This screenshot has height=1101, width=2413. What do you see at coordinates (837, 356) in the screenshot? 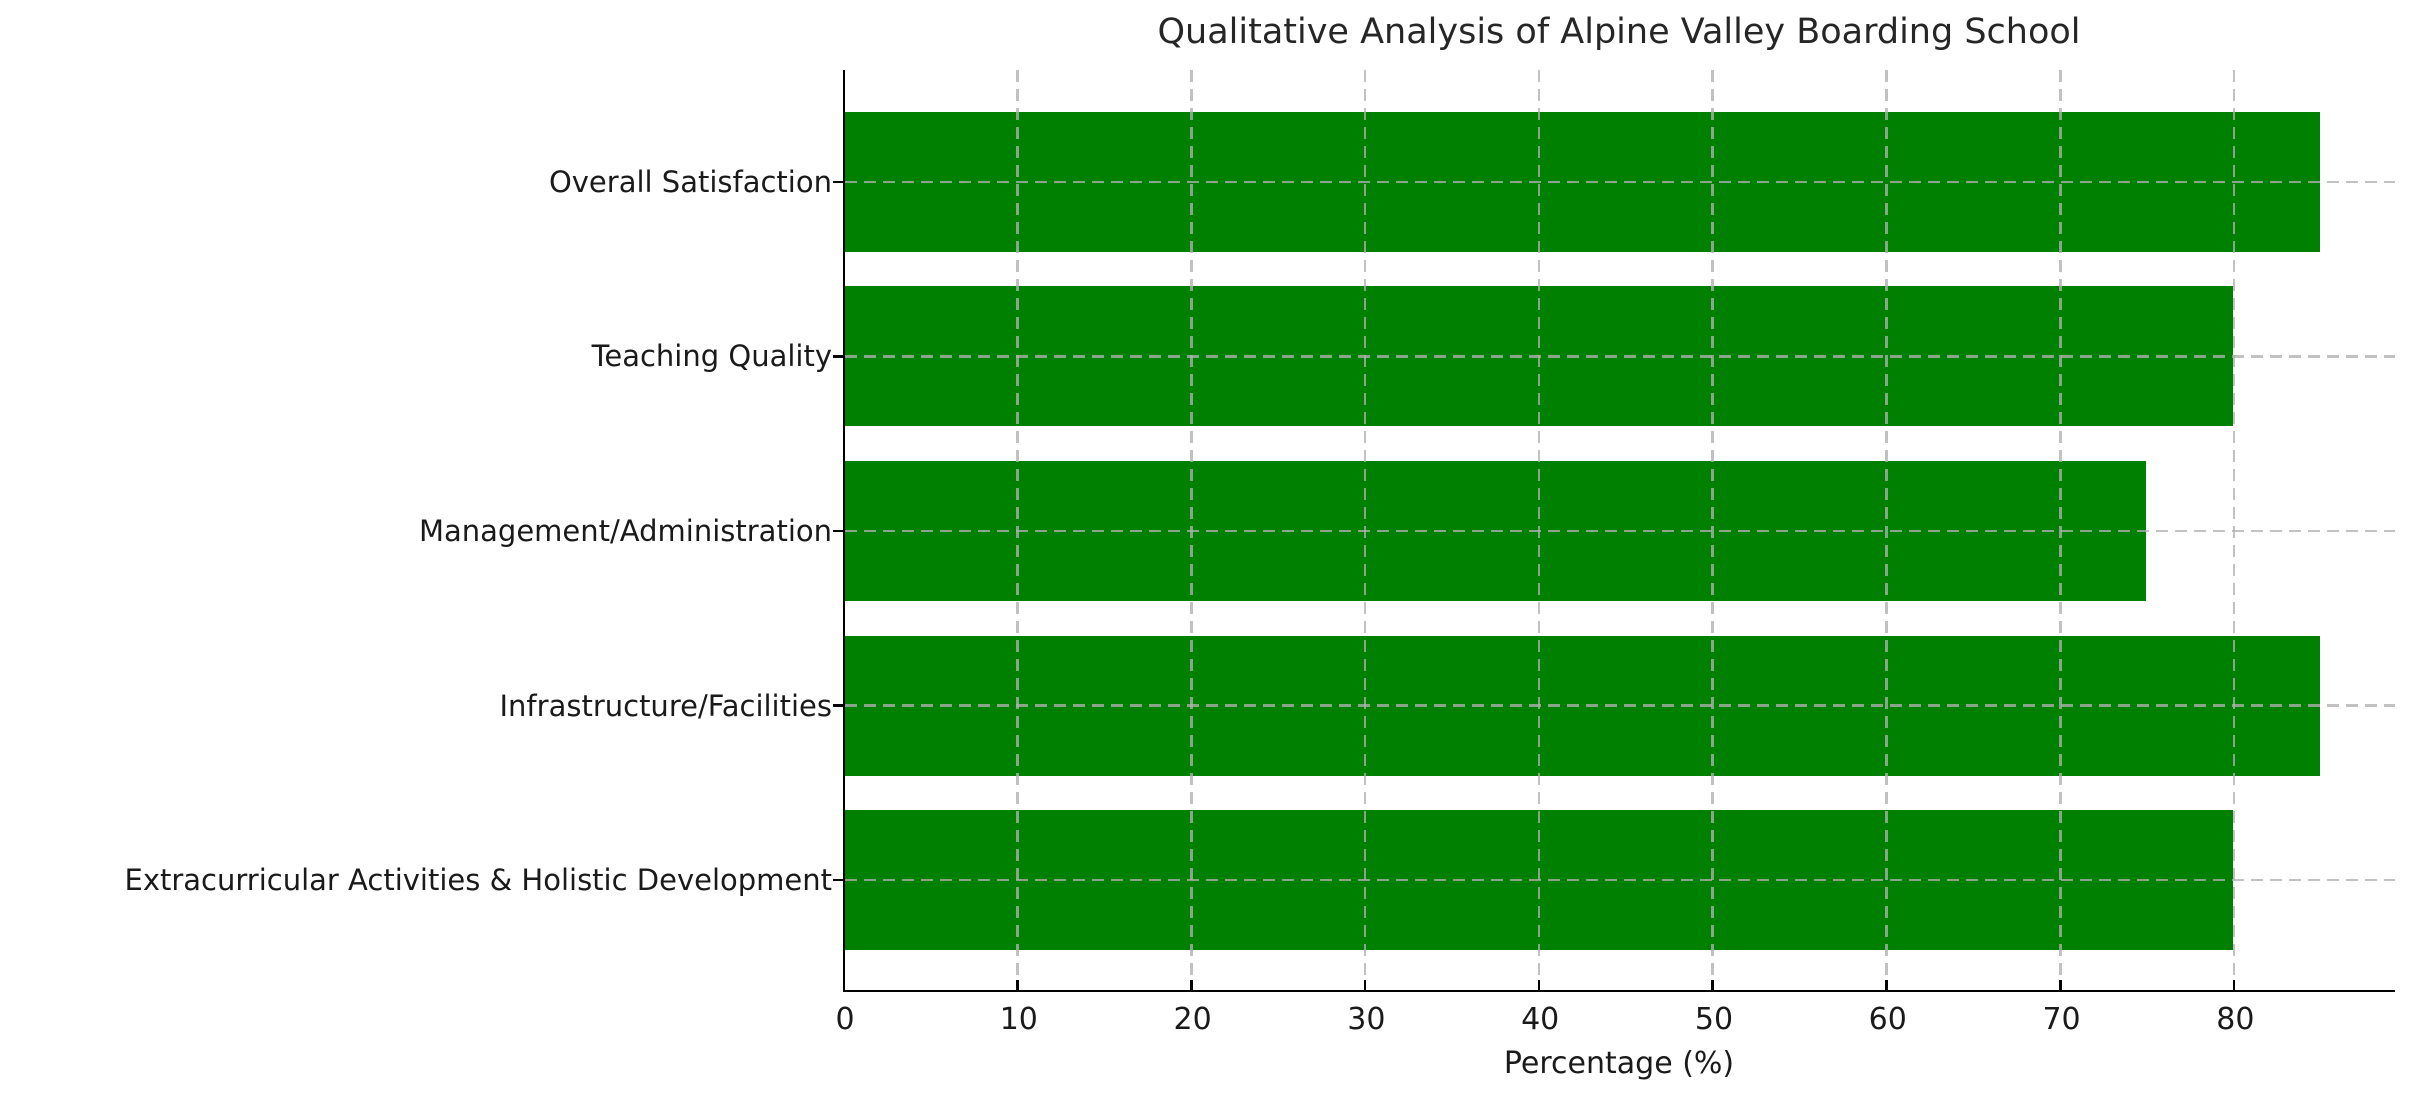
I see `y-tick-teaching-quality` at bounding box center [837, 356].